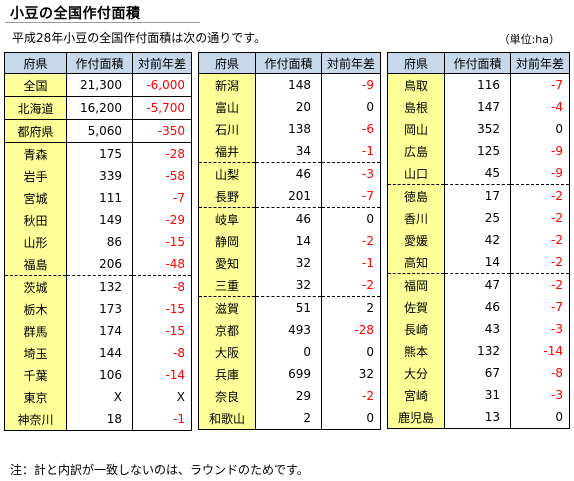  I want to click on prefecture-cell: 山梨, so click(227, 173).